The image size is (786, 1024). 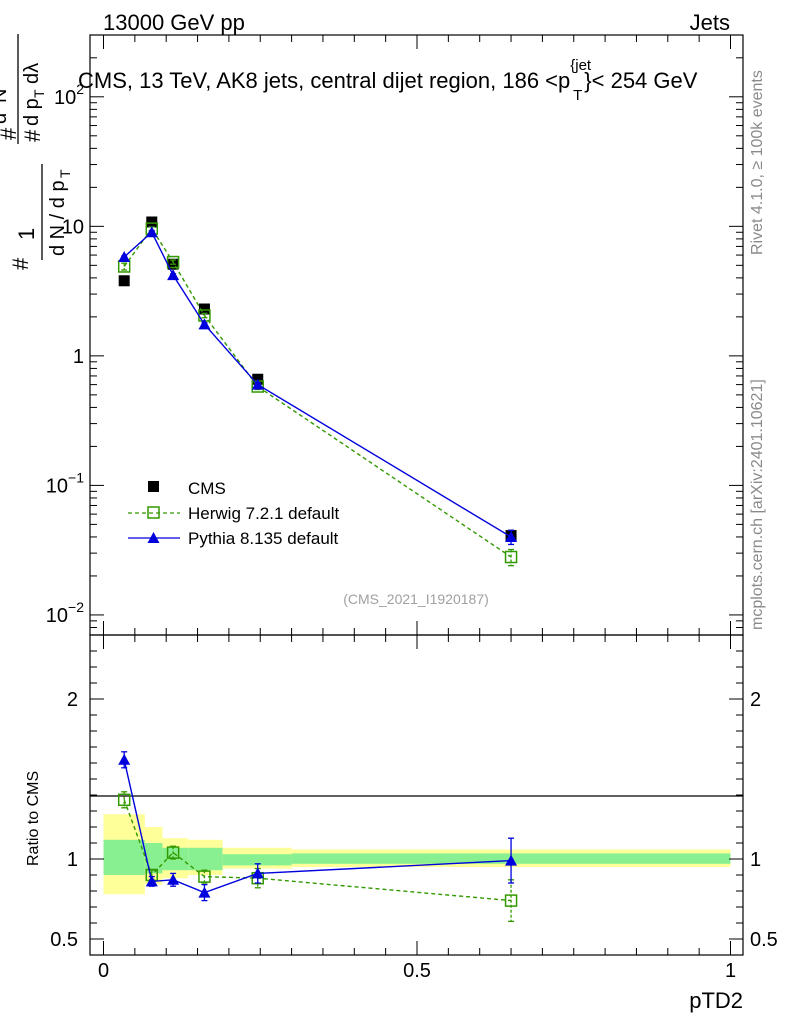 What do you see at coordinates (58, 218) in the screenshot?
I see `y-label-denominator: d N / d p` at bounding box center [58, 218].